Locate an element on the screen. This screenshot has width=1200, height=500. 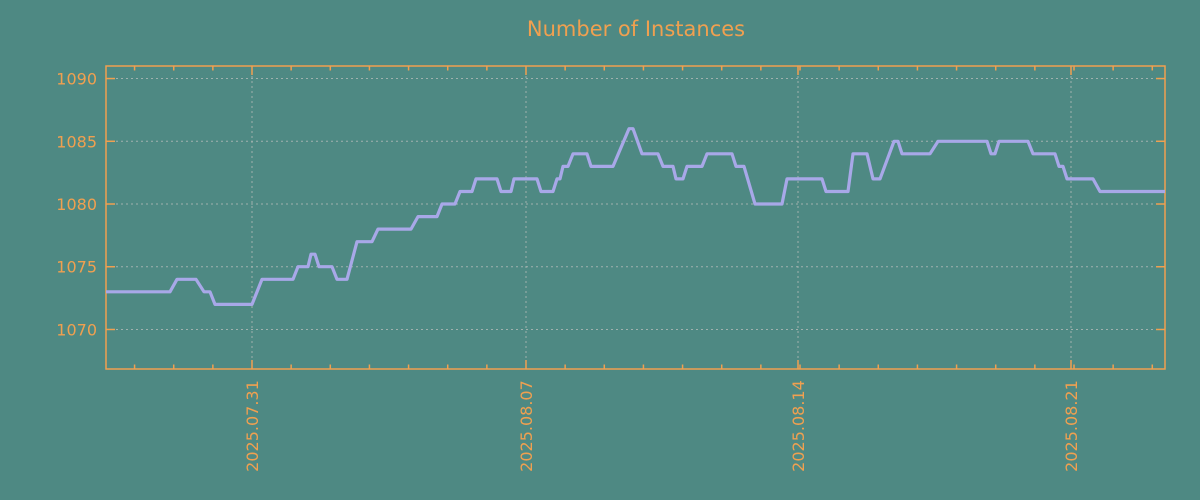
x-tick-label: 2025.07.31 is located at coordinates (252, 426).